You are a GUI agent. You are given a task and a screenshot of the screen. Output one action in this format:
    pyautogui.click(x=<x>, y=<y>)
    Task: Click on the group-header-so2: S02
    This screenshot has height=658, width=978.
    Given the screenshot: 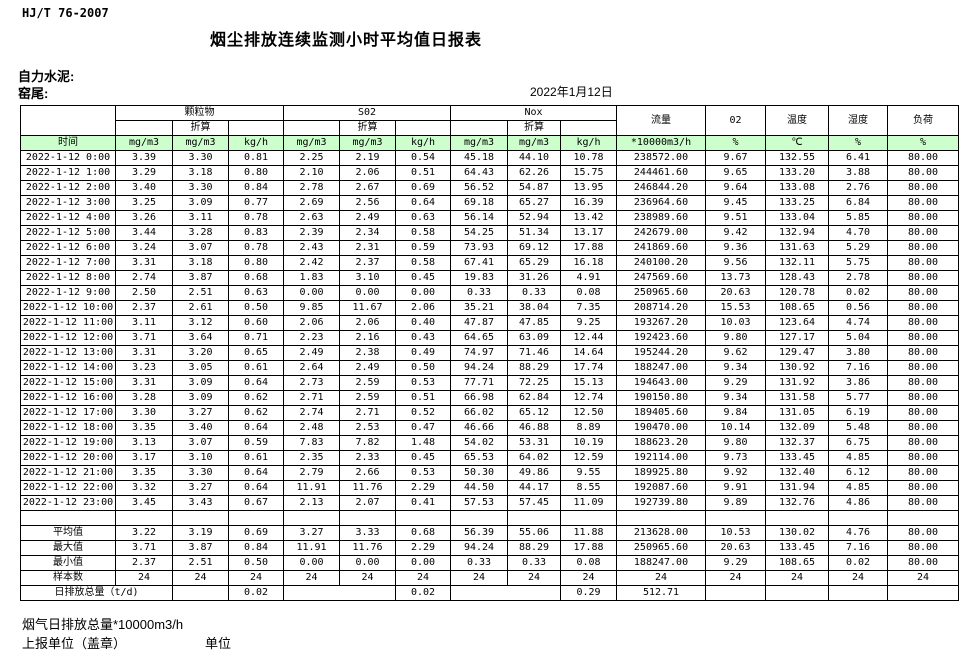 What is the action you would take?
    pyautogui.click(x=367, y=113)
    